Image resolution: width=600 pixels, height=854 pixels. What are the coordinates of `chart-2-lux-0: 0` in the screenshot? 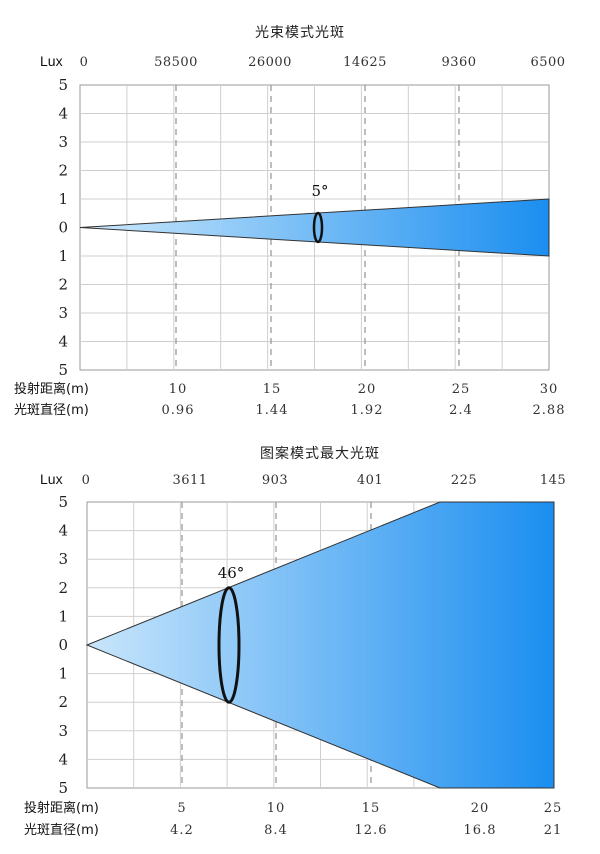 It's located at (86, 480).